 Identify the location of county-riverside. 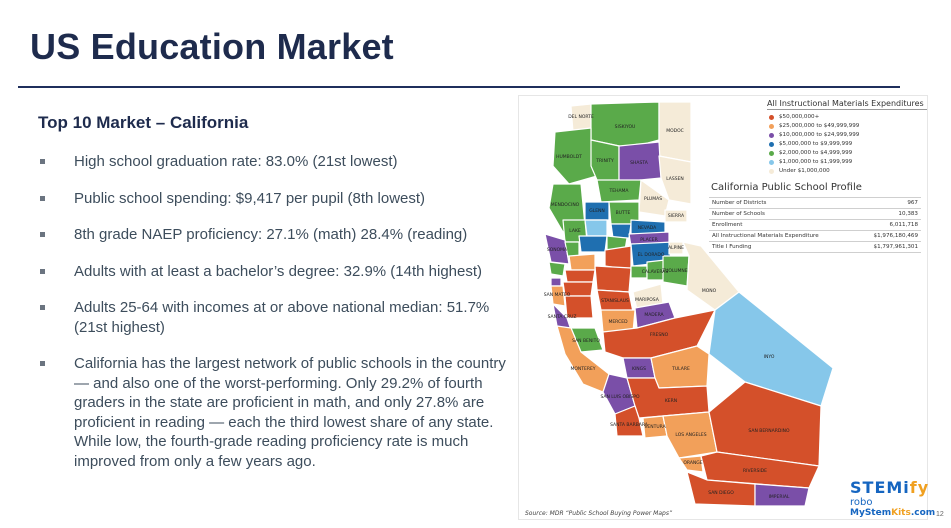
(760, 470).